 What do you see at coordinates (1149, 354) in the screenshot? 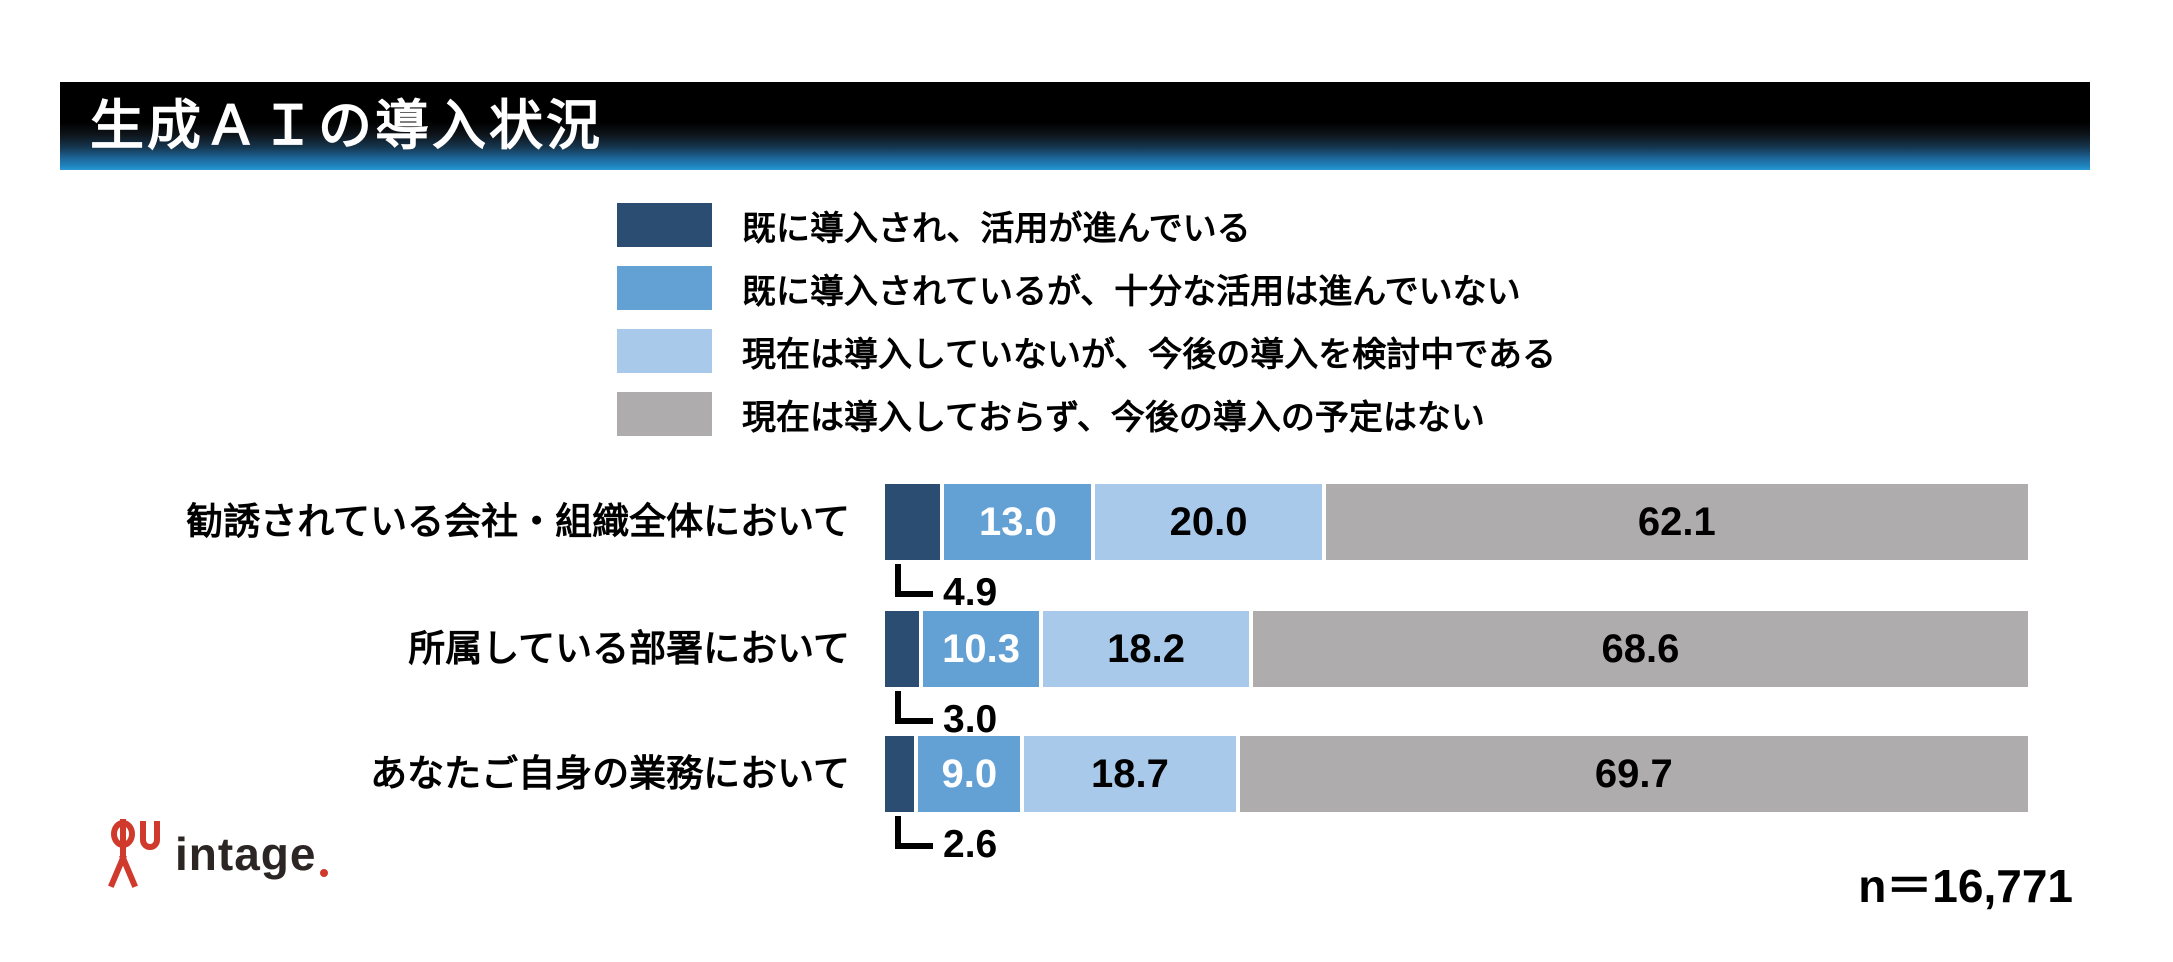
I see `legend-label: 現在は導入していないが、今後の導入を検討中である` at bounding box center [1149, 354].